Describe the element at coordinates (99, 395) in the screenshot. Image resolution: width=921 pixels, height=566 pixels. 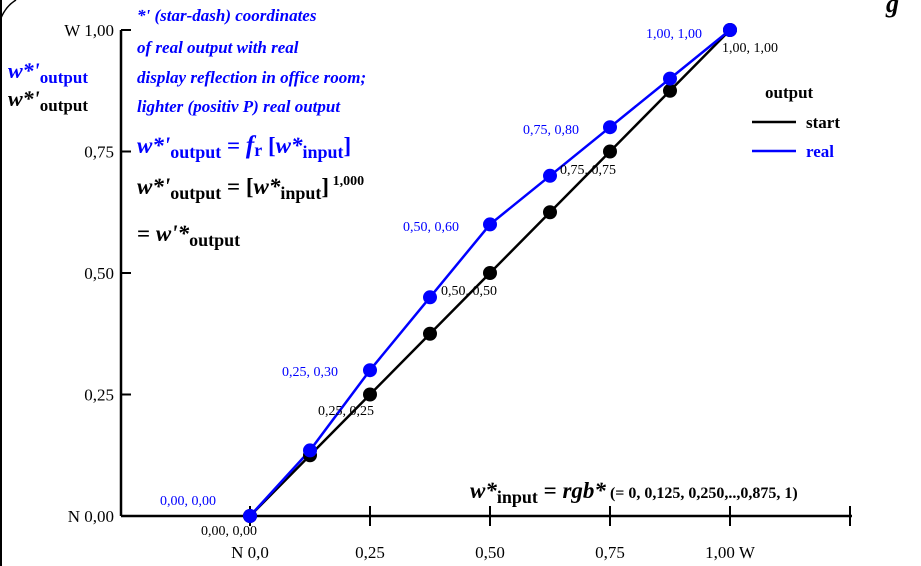
I see `y-tick-label: 0,25` at that location.